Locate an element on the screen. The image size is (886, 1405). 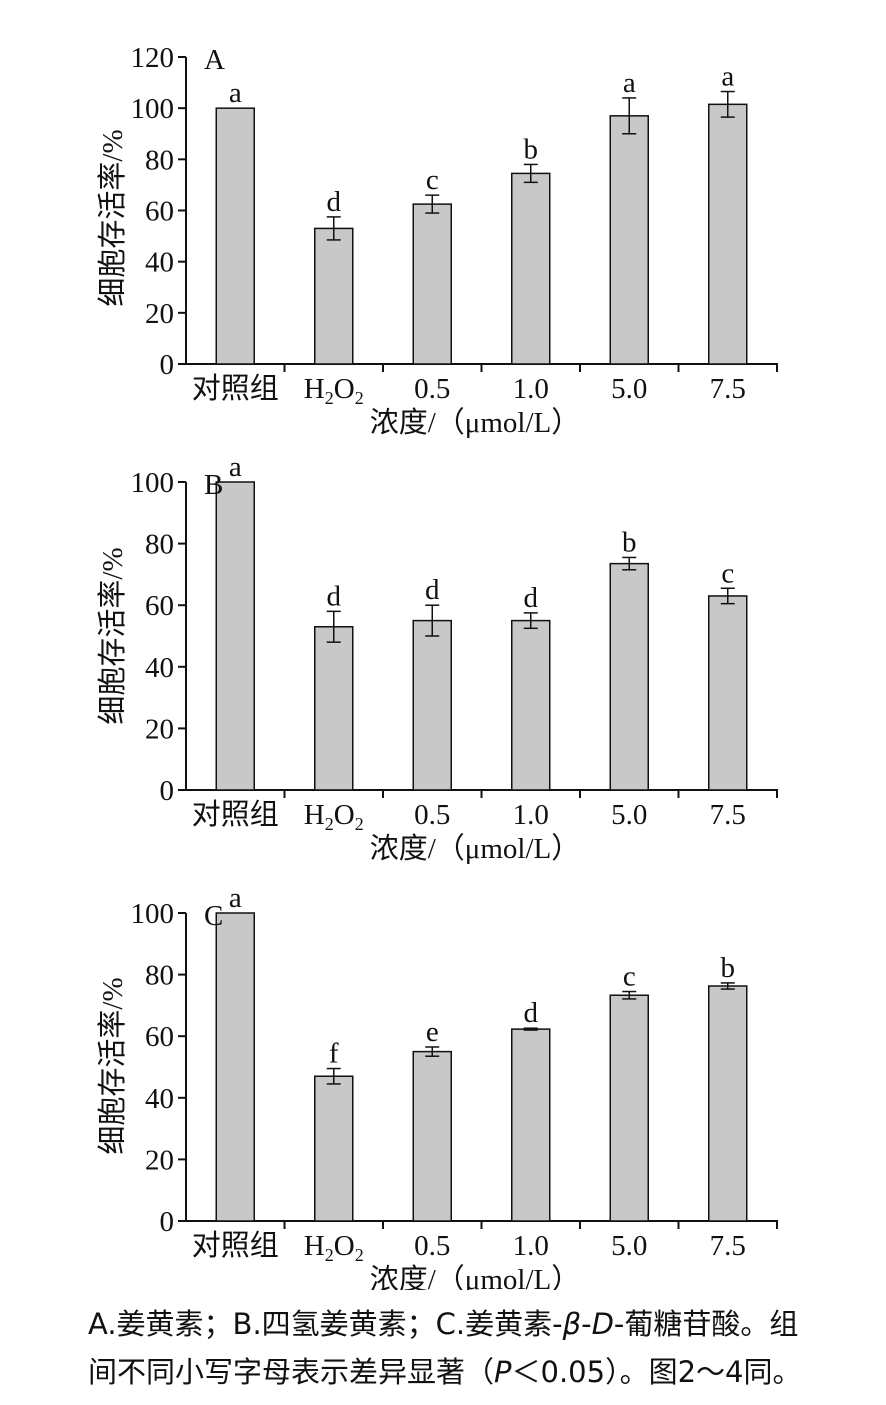
caption-dash: - is located at coordinates (586, 1324).